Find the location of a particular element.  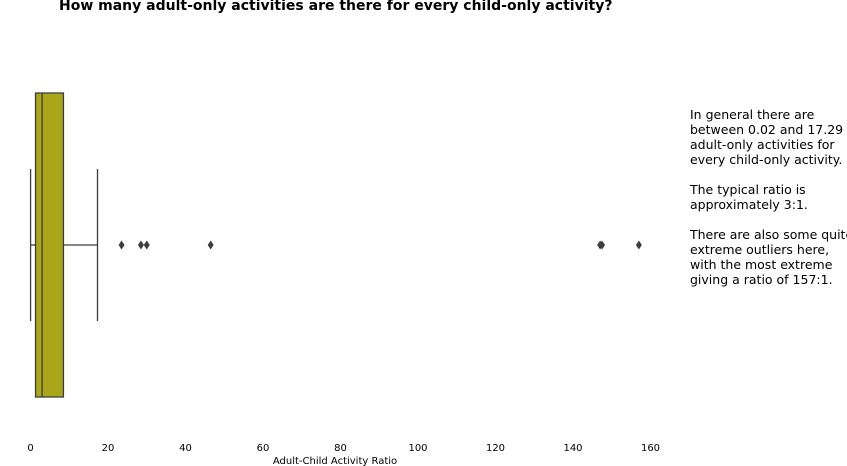

x-axis-ticks: 0 20 40 60 80 100 120 140 160 is located at coordinates (343, 448).